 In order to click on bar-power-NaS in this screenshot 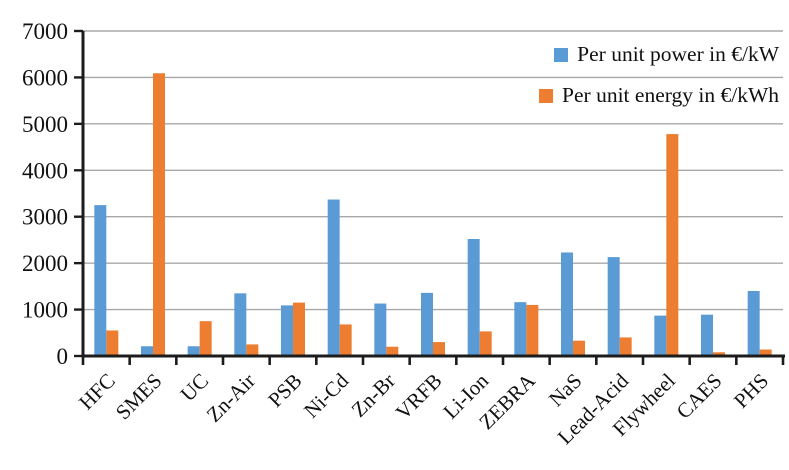, I will do `click(567, 304)`.